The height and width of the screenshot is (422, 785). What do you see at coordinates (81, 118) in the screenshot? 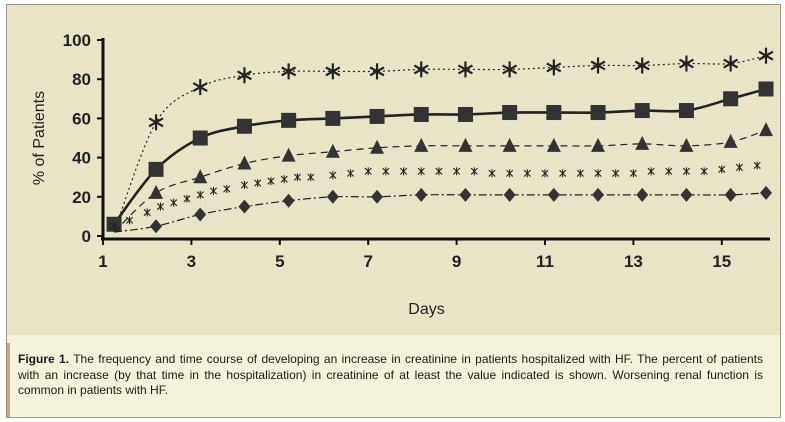
I see `y-tick-label: 60` at bounding box center [81, 118].